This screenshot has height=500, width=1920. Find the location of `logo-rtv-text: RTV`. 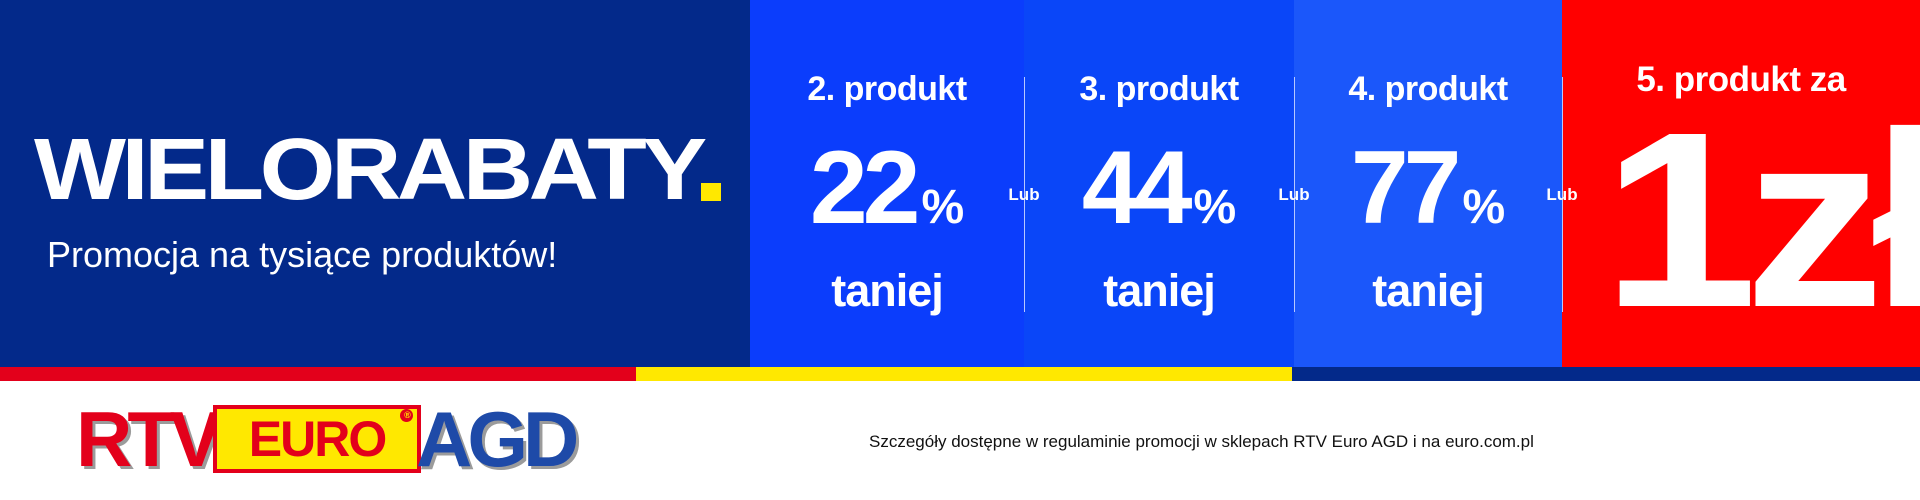

logo-rtv-text: RTV is located at coordinates (149, 439).